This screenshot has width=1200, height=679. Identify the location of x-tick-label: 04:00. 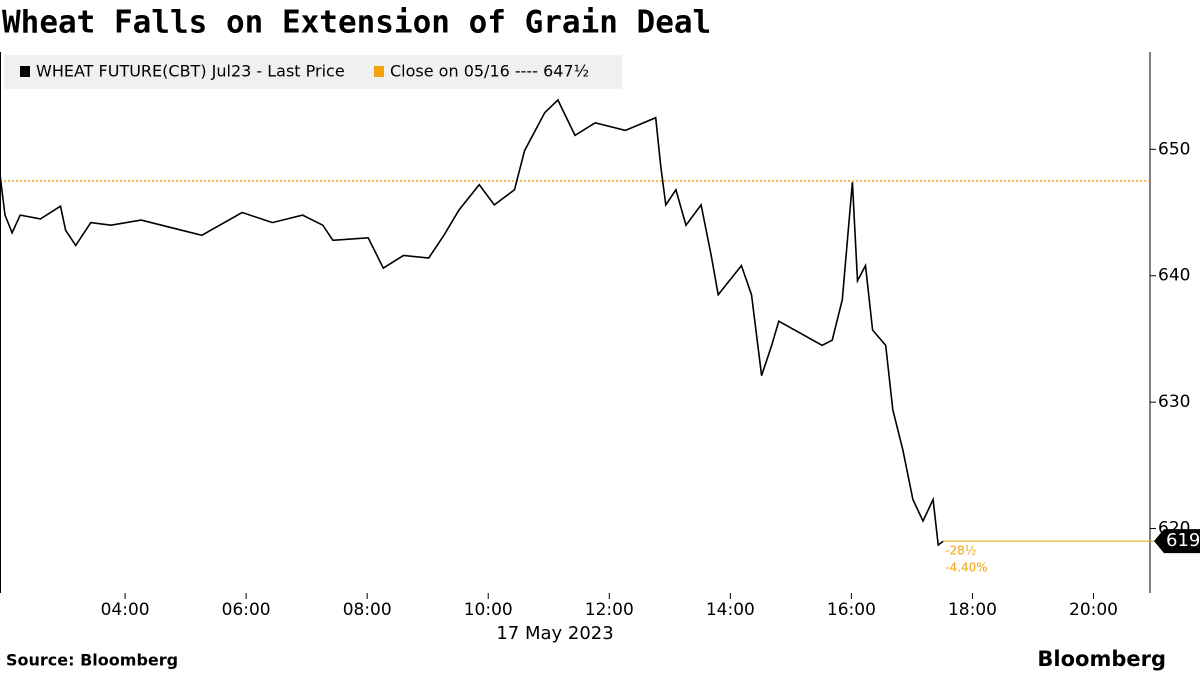
(125, 610).